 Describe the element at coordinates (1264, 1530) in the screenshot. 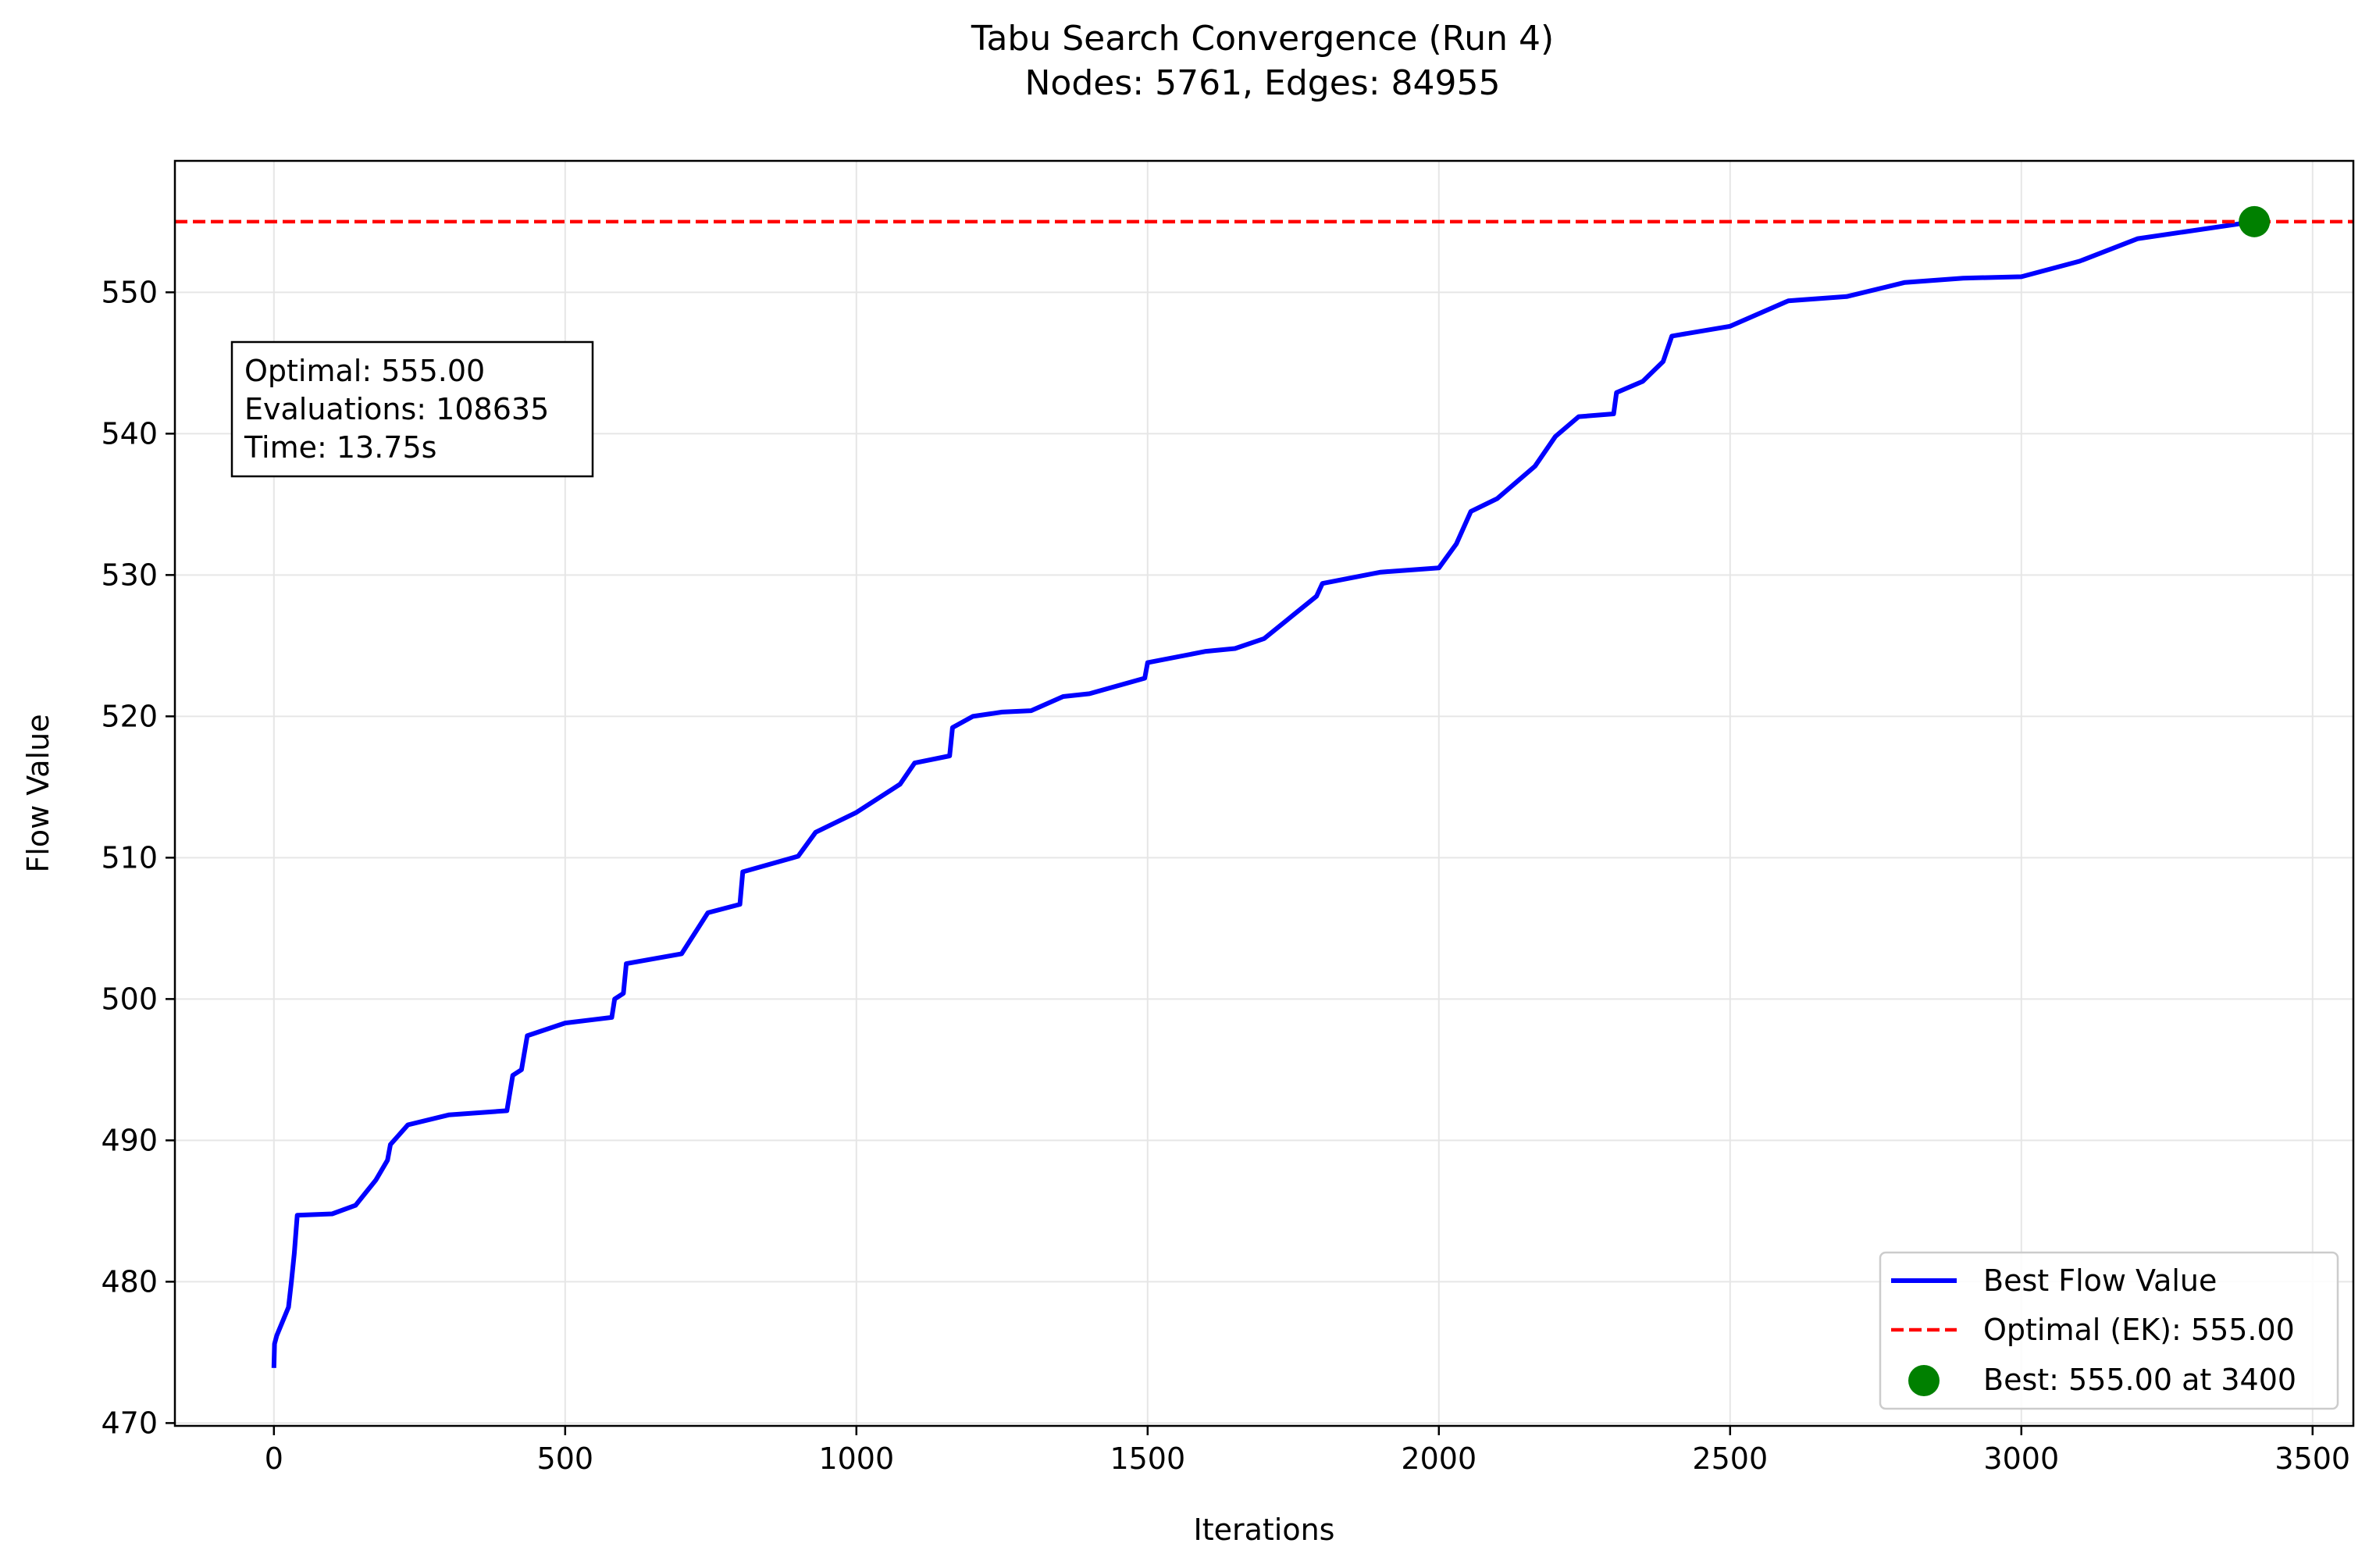

I see `x-axis-label: Iterations` at that location.